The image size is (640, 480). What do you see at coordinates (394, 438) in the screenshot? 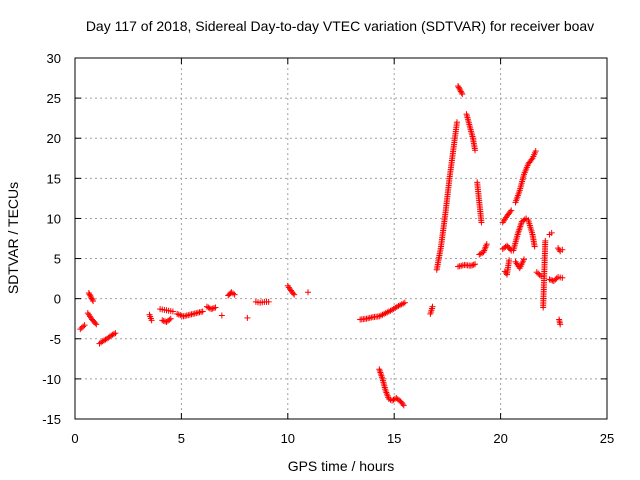
I see `x-tick-label: 15` at bounding box center [394, 438].